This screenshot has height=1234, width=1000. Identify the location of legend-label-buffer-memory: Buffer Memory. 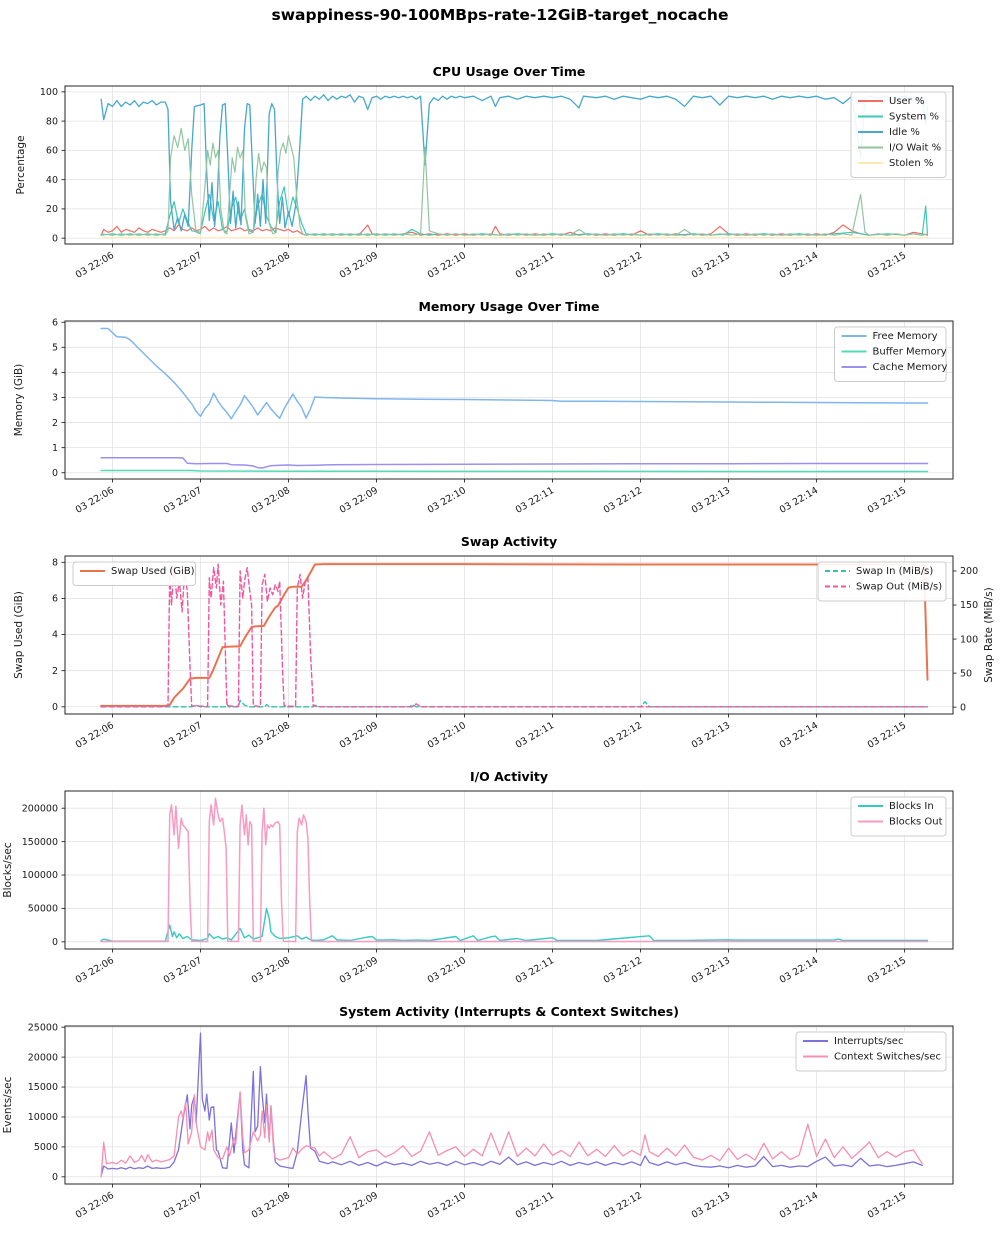
(910, 352).